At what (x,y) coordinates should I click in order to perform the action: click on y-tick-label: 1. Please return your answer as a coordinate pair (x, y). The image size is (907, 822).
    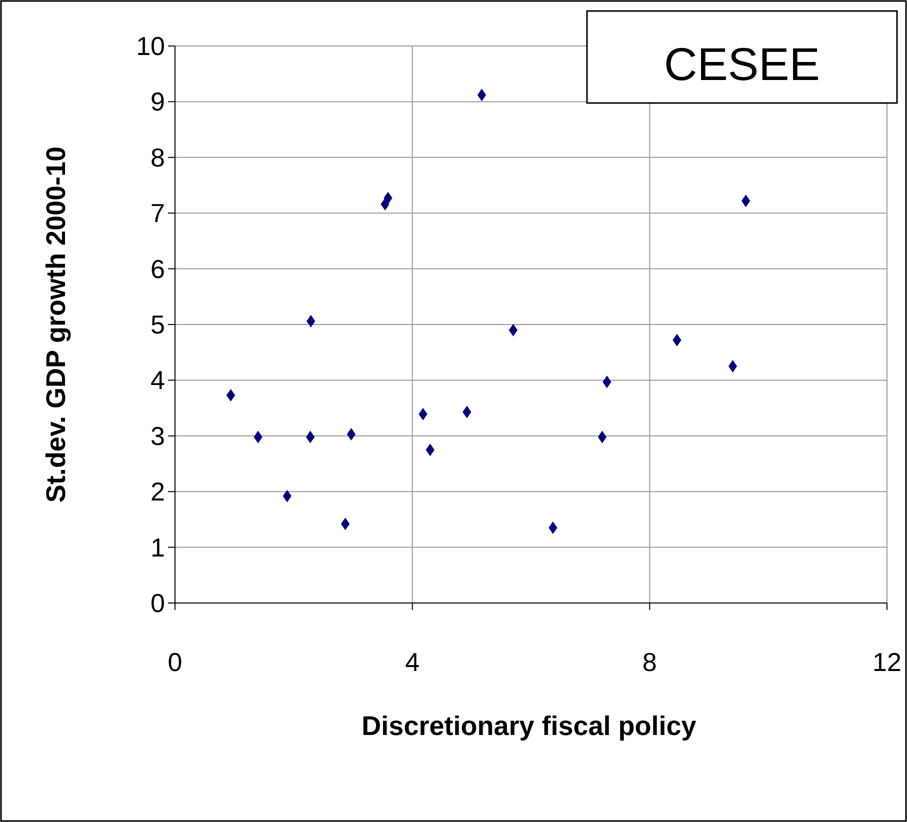
    Looking at the image, I should click on (157, 547).